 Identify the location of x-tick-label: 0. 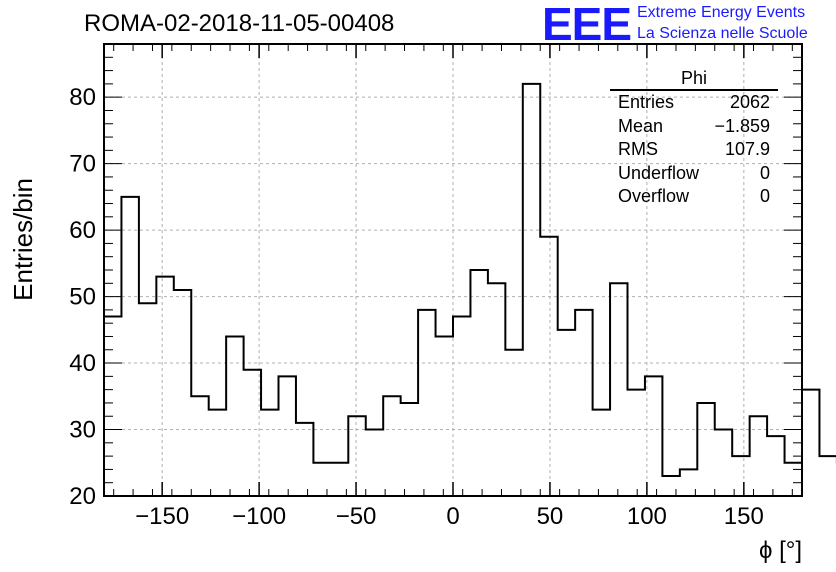
(452, 516).